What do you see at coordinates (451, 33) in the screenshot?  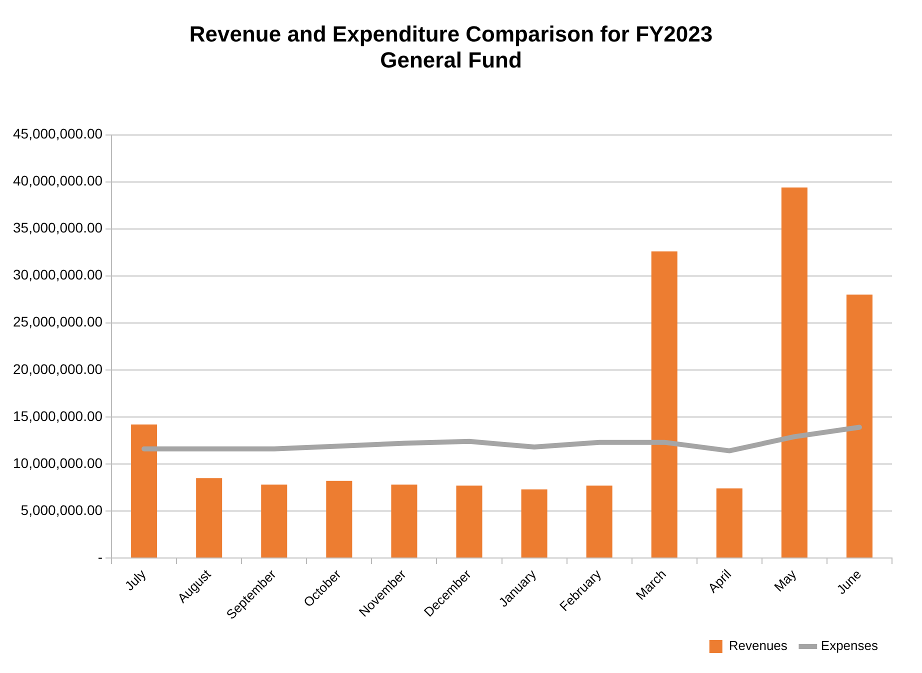 I see `chart-title: Revenue and Expenditure Comparison for FY2023` at bounding box center [451, 33].